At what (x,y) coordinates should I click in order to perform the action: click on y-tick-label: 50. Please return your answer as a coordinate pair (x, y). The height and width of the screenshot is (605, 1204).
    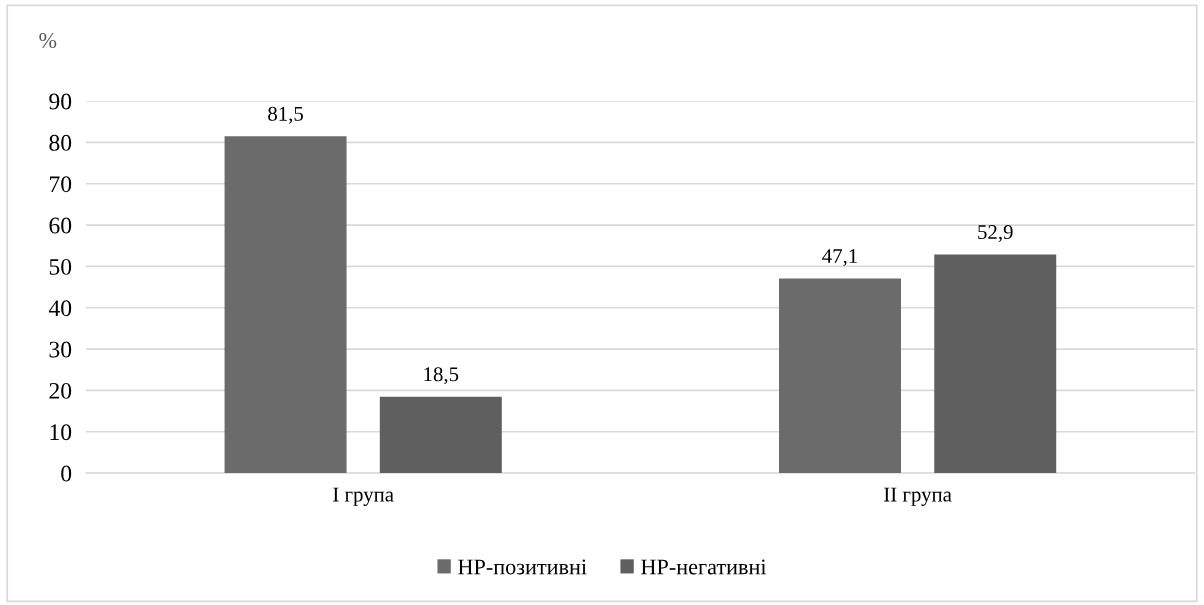
    Looking at the image, I should click on (60, 266).